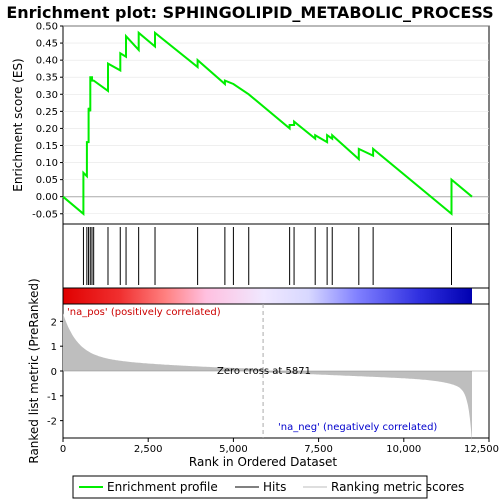  Describe the element at coordinates (47, 78) in the screenshot. I see `es-y-tick-label: 0.35` at that location.